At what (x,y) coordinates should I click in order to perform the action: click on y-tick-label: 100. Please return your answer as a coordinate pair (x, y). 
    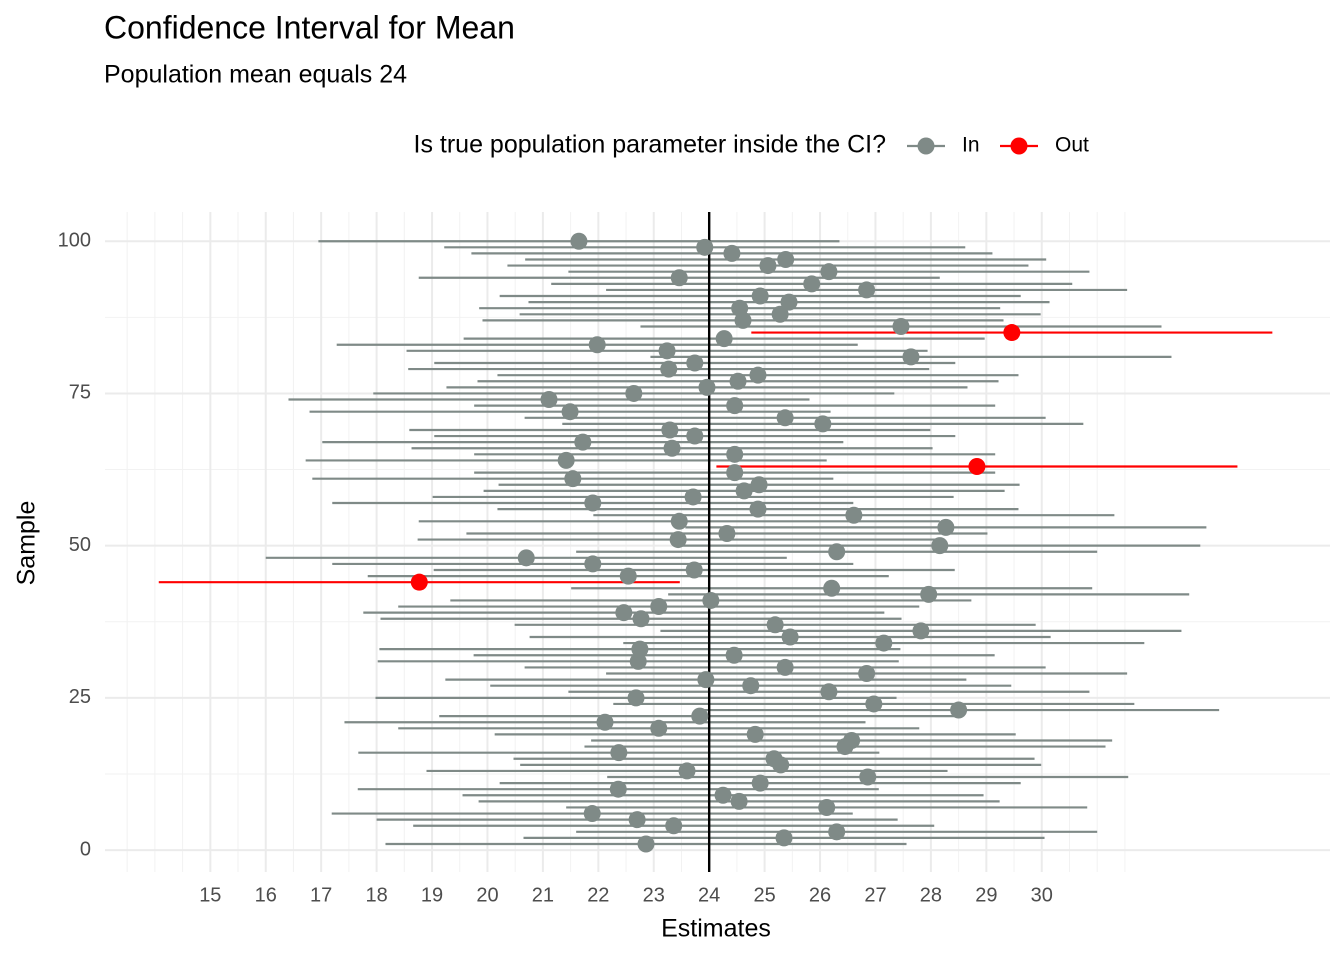
    Looking at the image, I should click on (74, 241).